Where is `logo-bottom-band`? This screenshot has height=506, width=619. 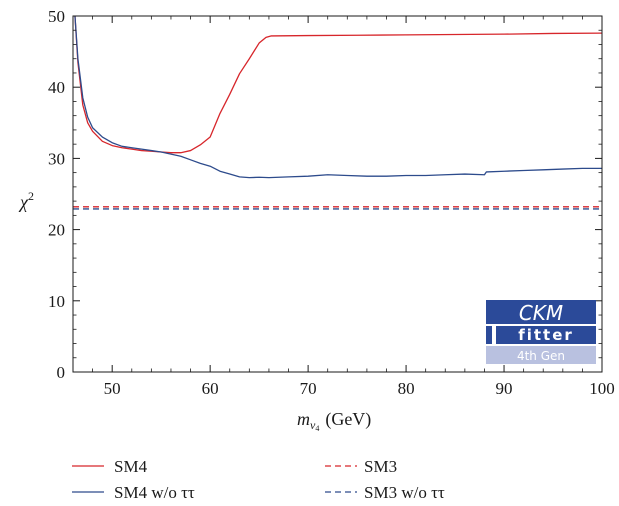 logo-bottom-band is located at coordinates (541, 355).